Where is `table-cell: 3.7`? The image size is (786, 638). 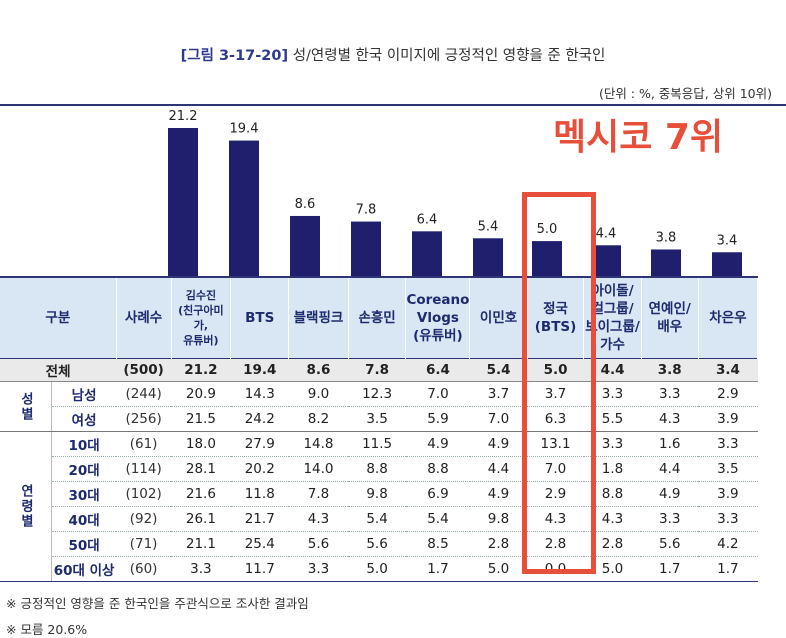
table-cell: 3.7 is located at coordinates (555, 394).